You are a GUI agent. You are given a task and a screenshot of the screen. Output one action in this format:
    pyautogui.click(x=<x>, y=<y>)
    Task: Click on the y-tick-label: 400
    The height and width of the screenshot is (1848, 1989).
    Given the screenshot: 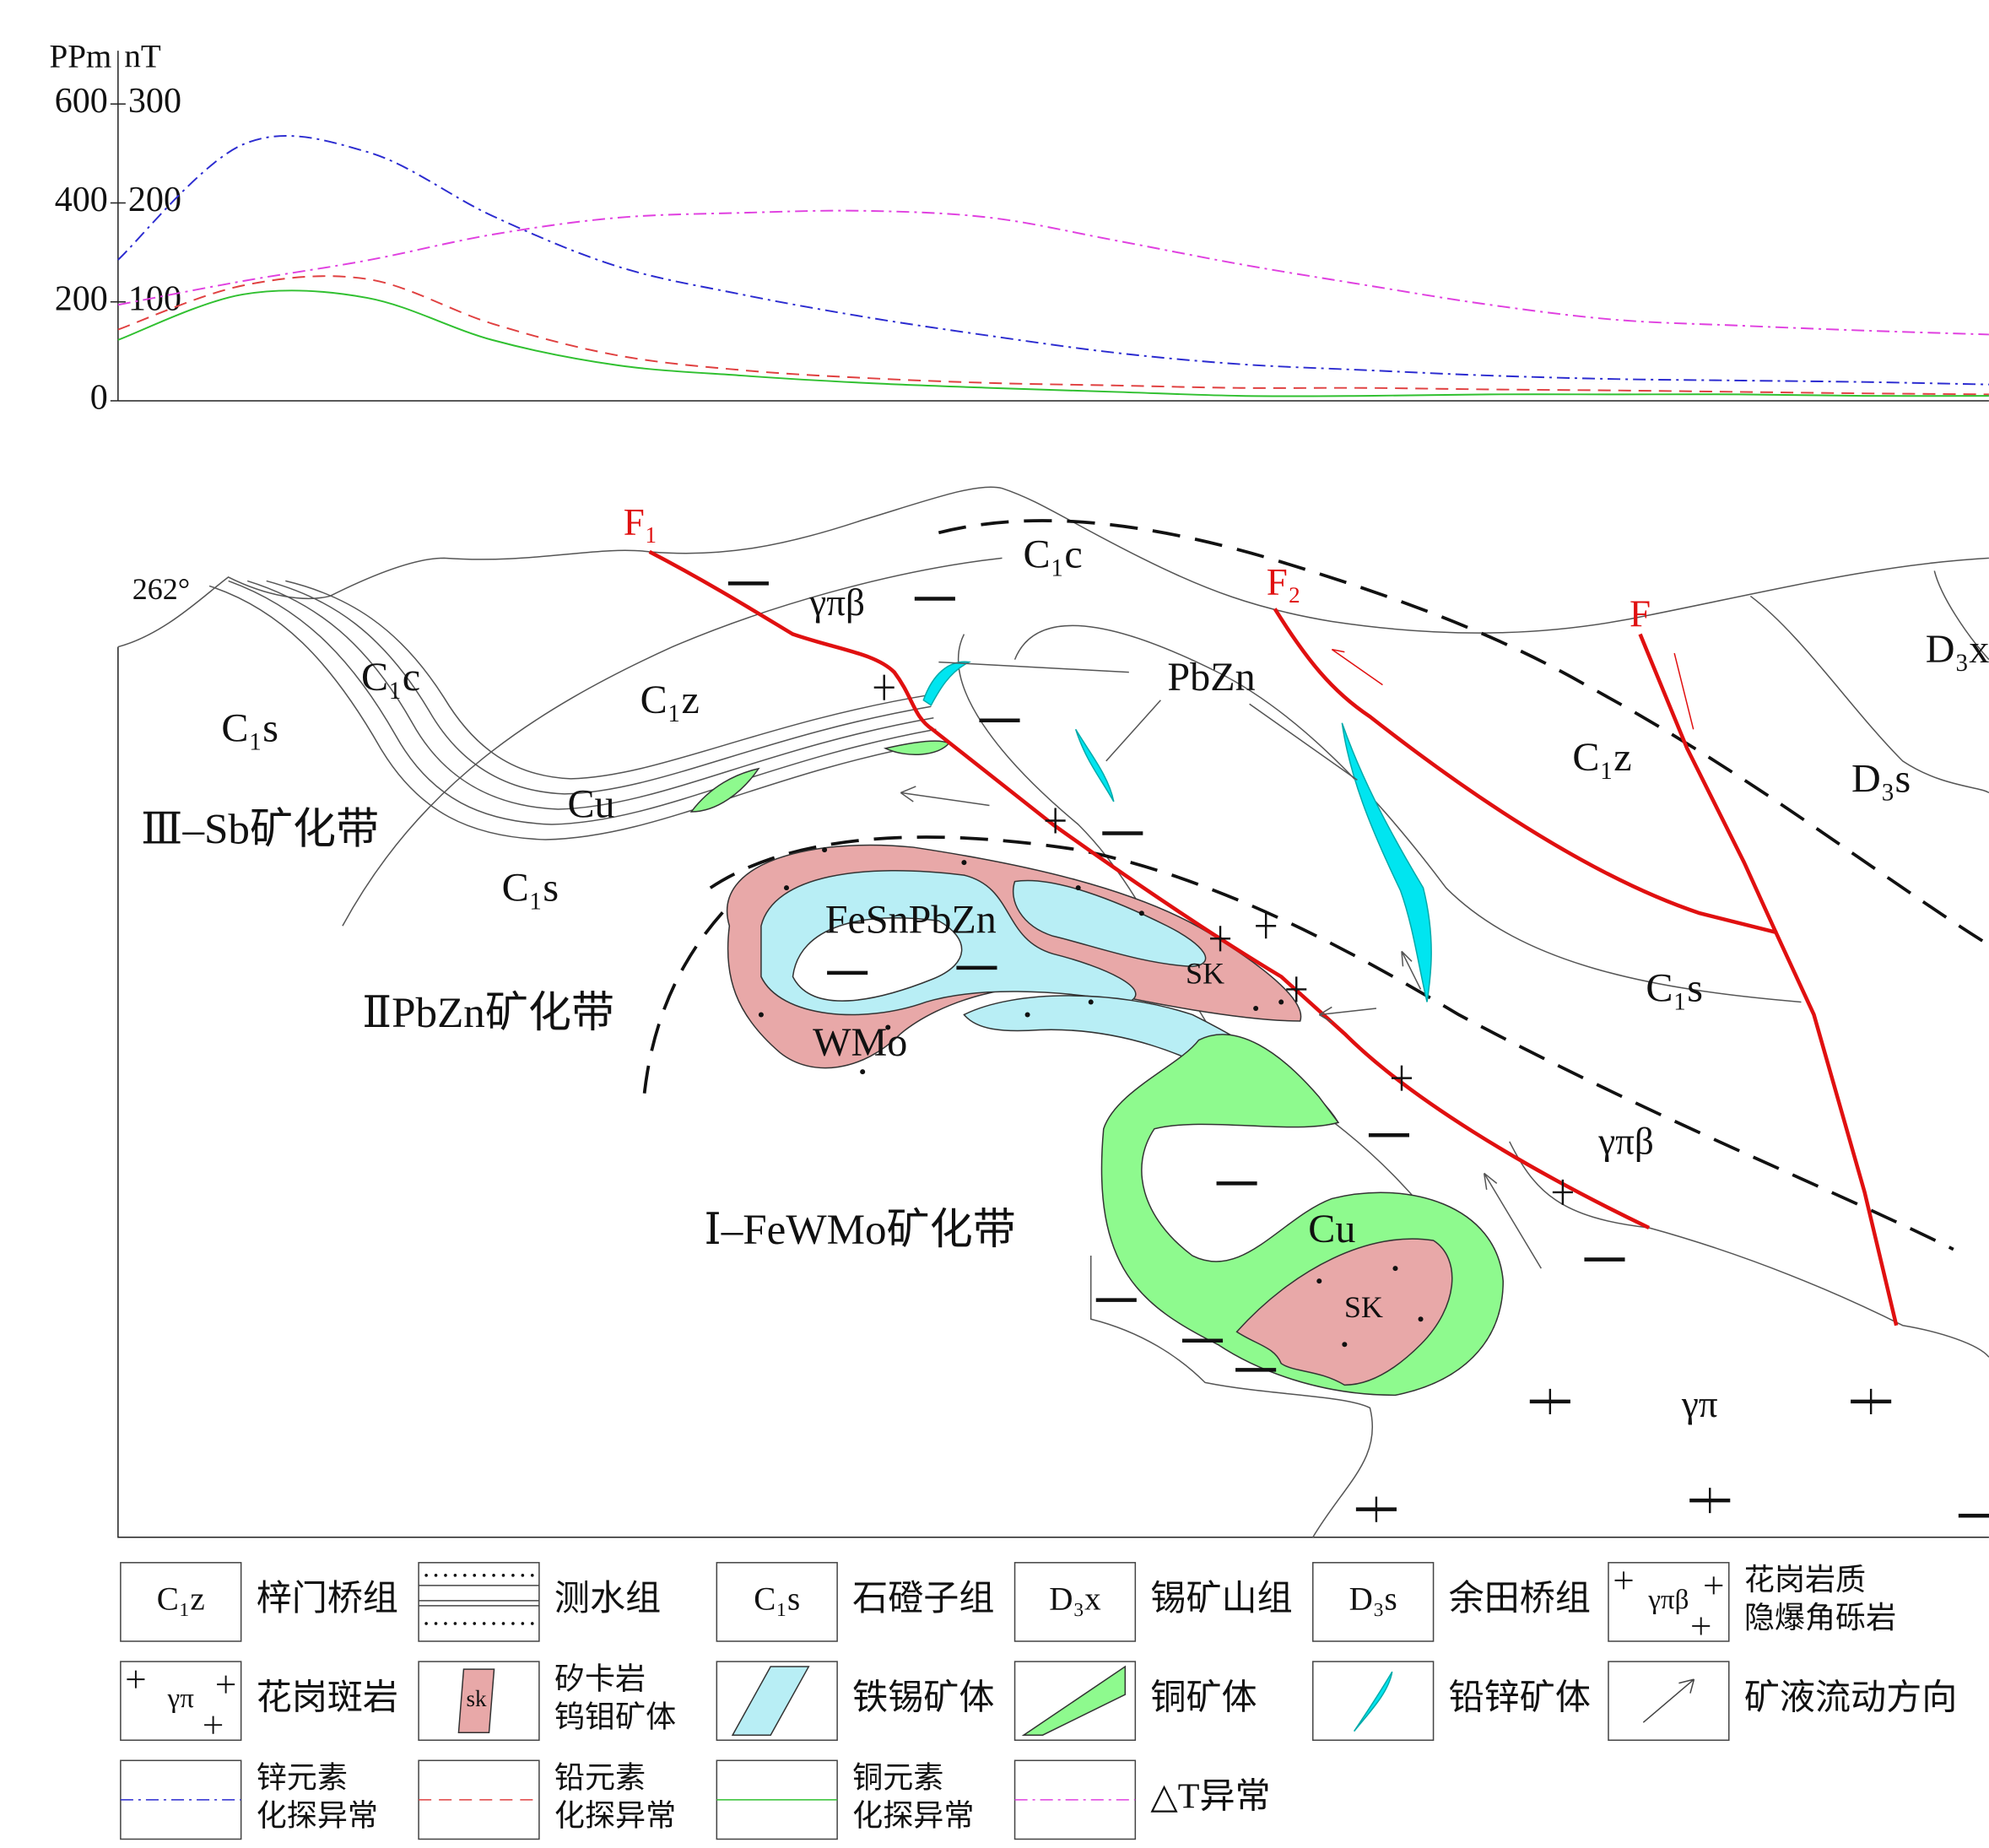 What is the action you would take?
    pyautogui.click(x=81, y=200)
    